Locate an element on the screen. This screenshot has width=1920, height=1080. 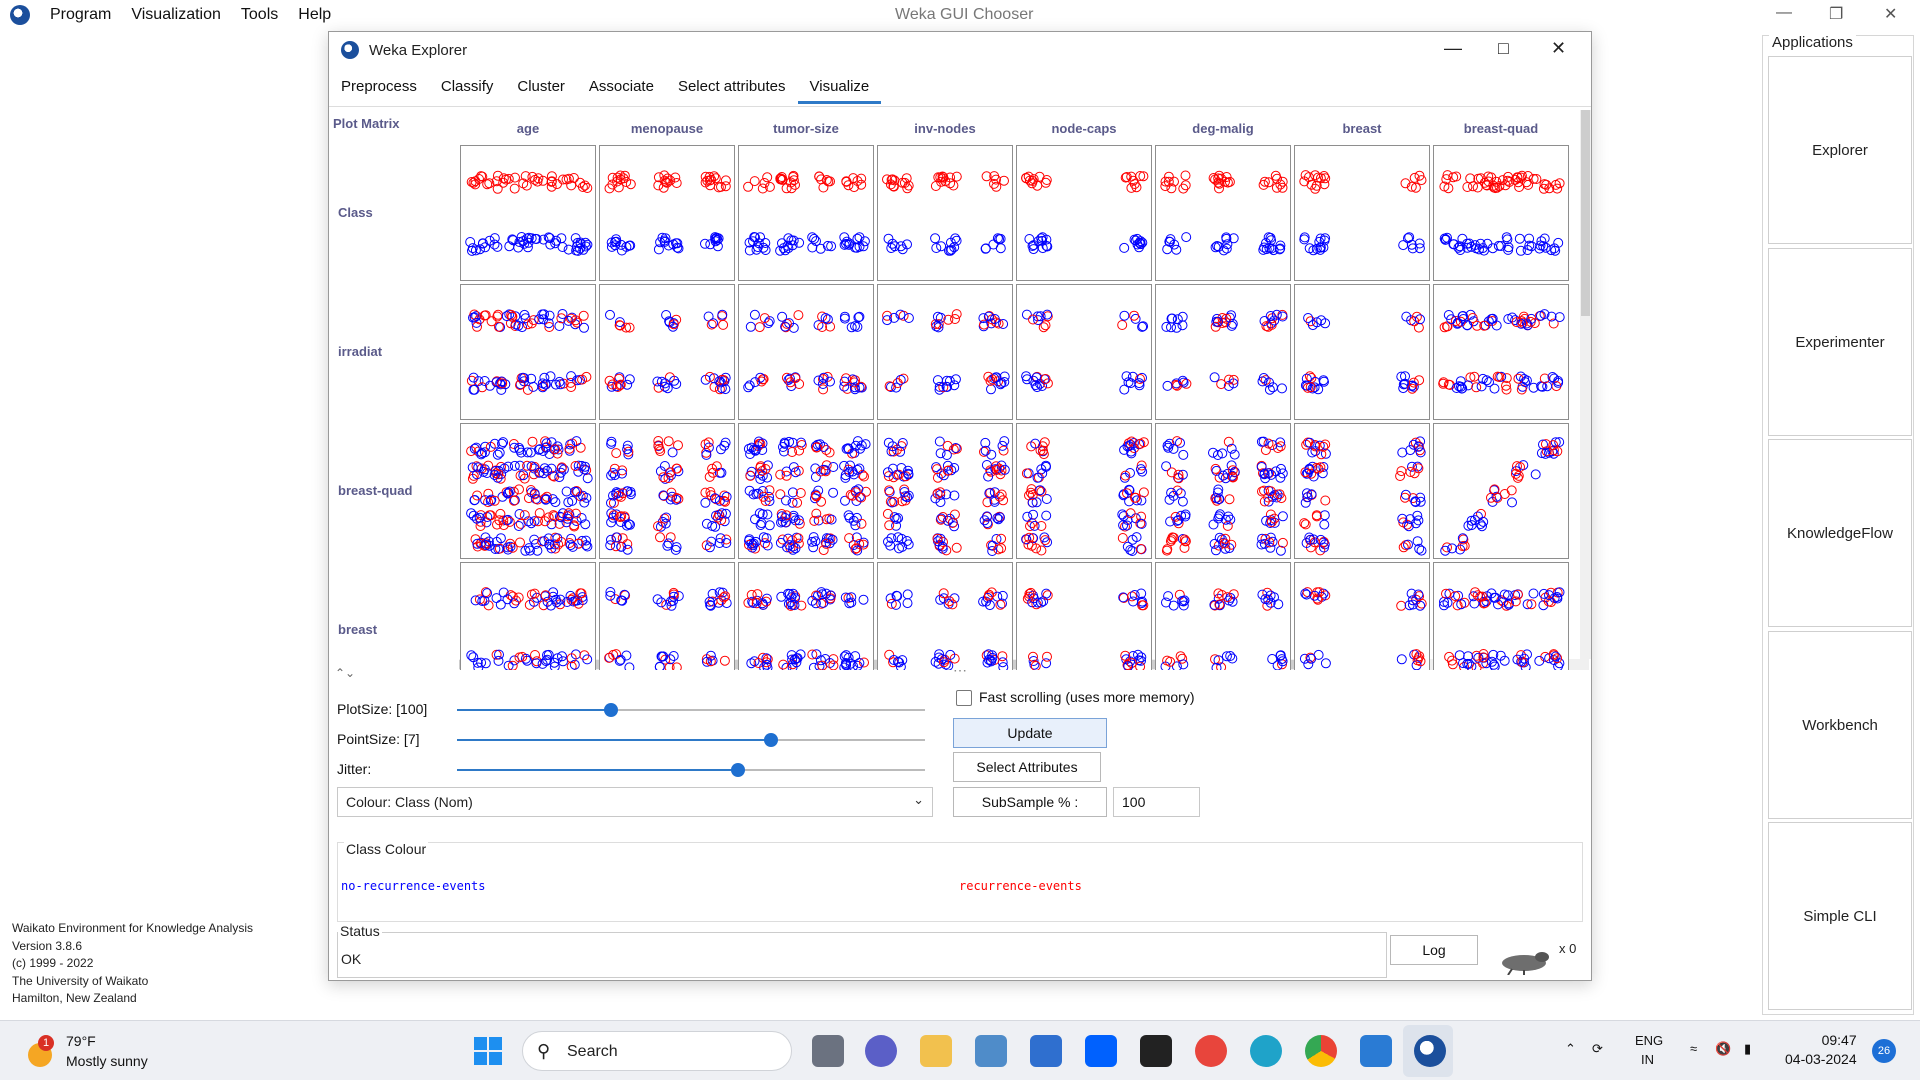
scatter-point is located at coordinates (991, 661).